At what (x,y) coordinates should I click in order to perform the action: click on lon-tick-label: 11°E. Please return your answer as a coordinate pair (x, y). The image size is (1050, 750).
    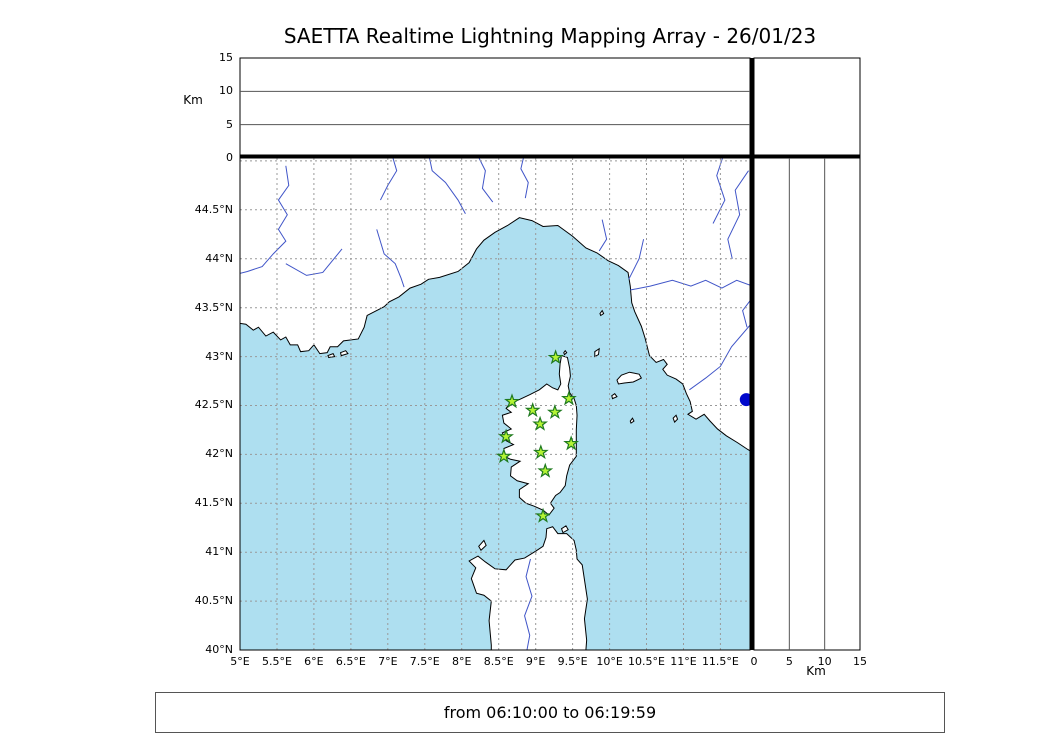
    Looking at the image, I should click on (683, 661).